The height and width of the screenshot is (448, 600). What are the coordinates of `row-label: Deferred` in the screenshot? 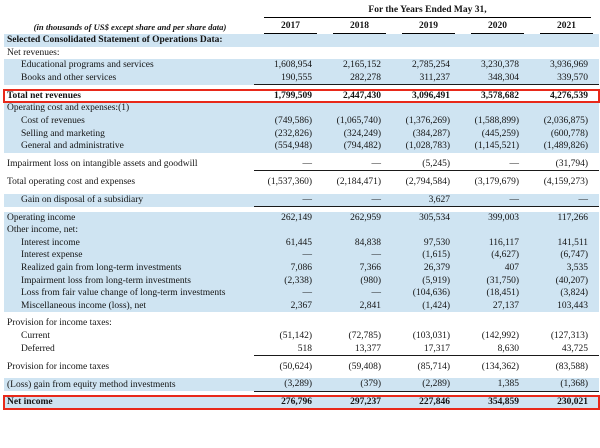 It's located at (129, 349).